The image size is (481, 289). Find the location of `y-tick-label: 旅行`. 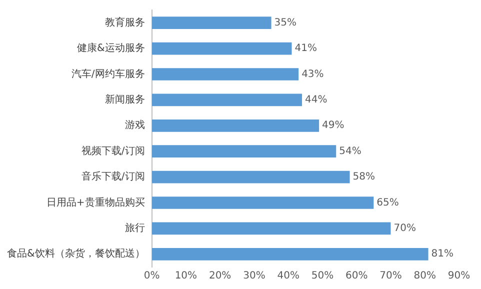

y-tick-label: 旅行 is located at coordinates (134, 228).